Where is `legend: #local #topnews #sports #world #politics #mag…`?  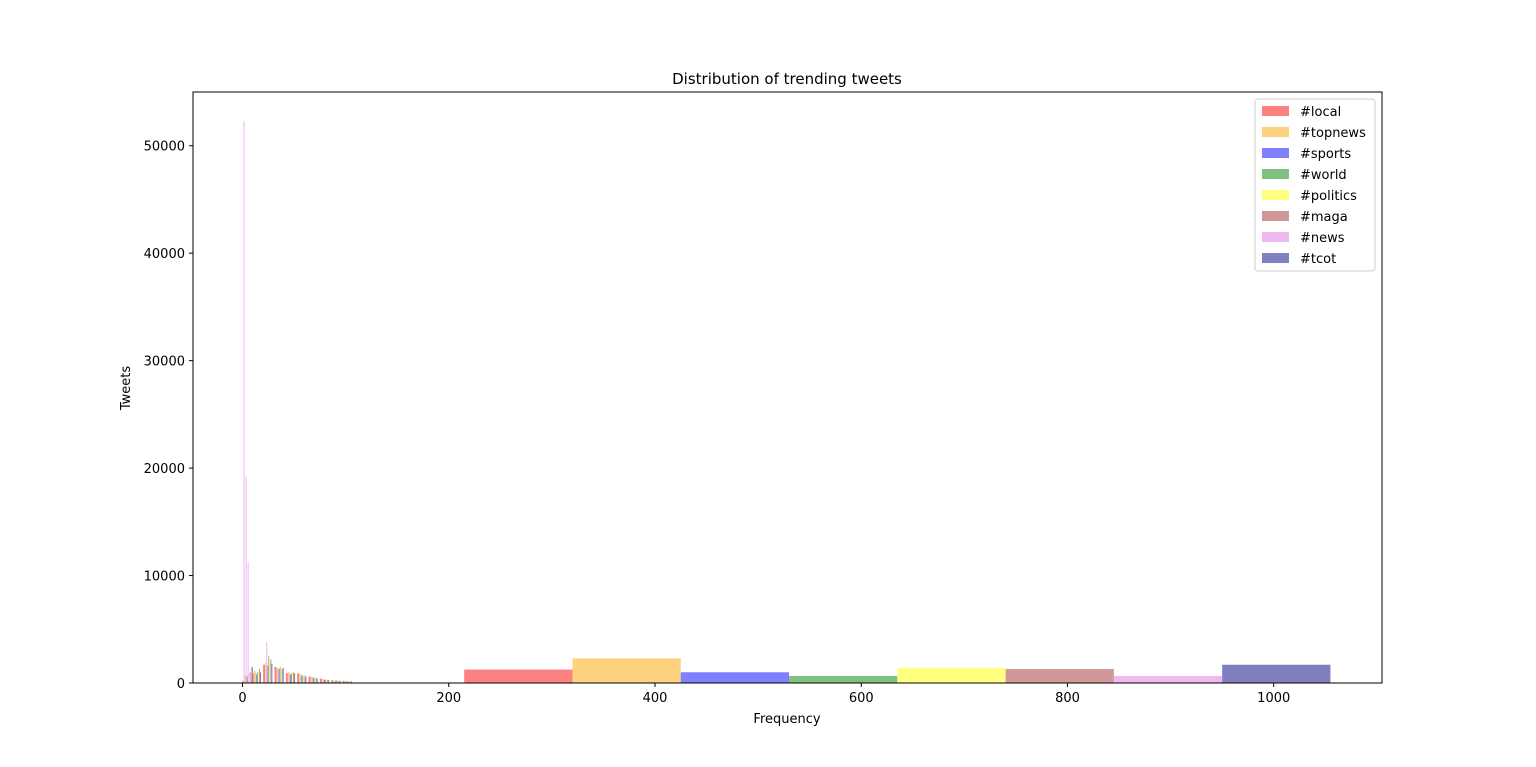 legend: #local #topnews #sports #world #politics #mag… is located at coordinates (1315, 185).